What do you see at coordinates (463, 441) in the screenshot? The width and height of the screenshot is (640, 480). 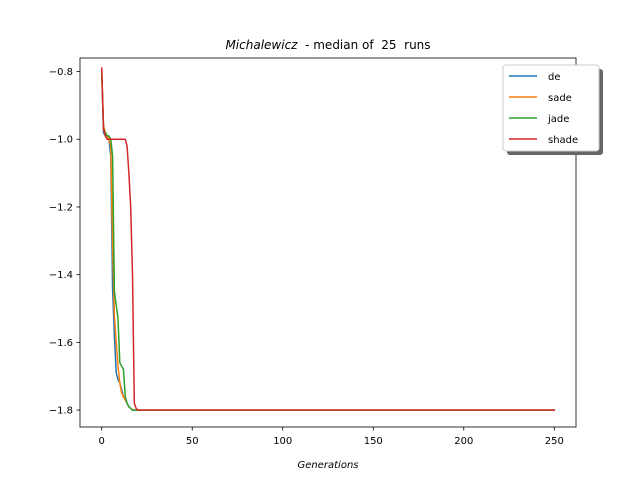 I see `x-tick-label: 200` at bounding box center [463, 441].